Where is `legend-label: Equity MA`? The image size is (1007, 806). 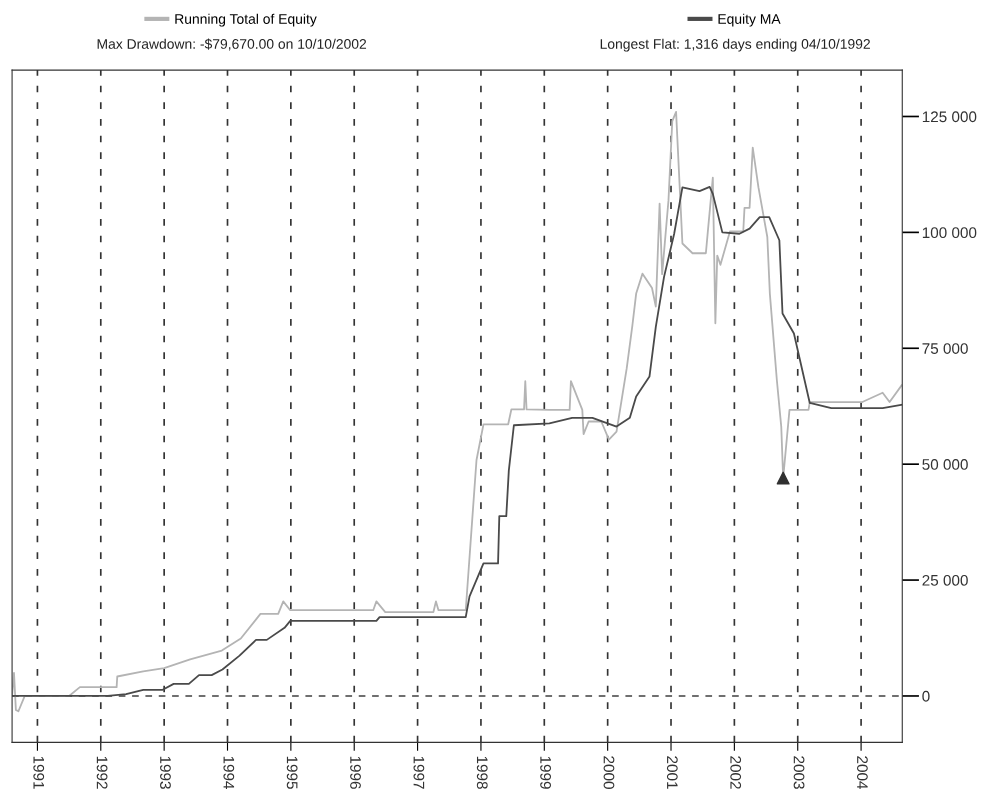 legend-label: Equity MA is located at coordinates (749, 20).